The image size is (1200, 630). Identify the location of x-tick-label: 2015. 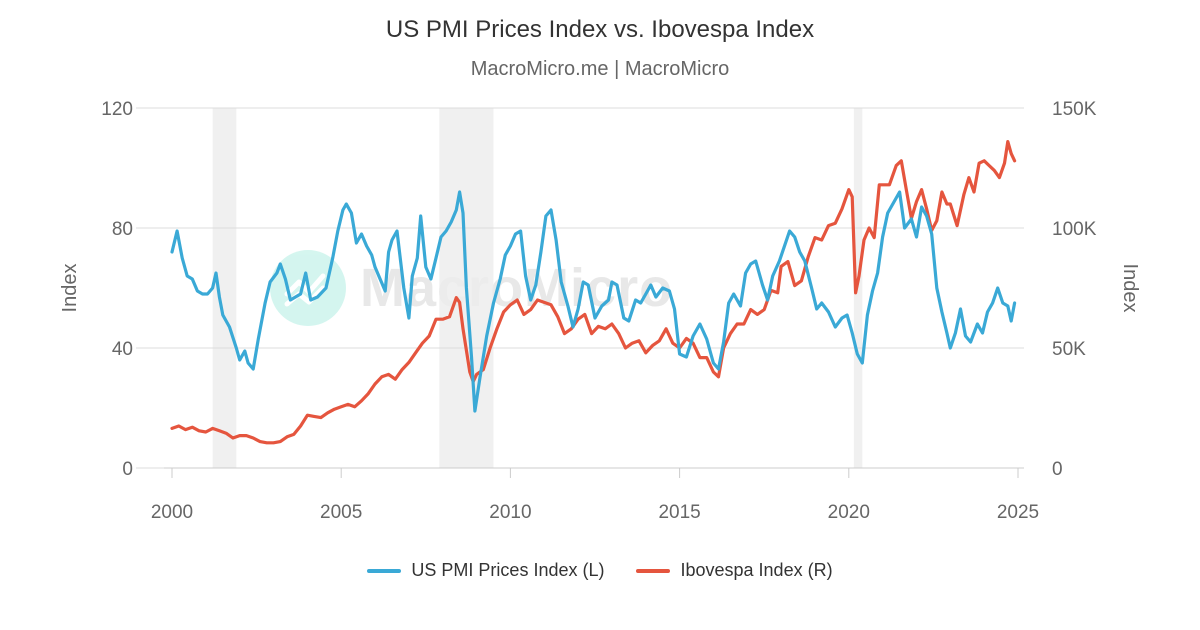
(679, 512).